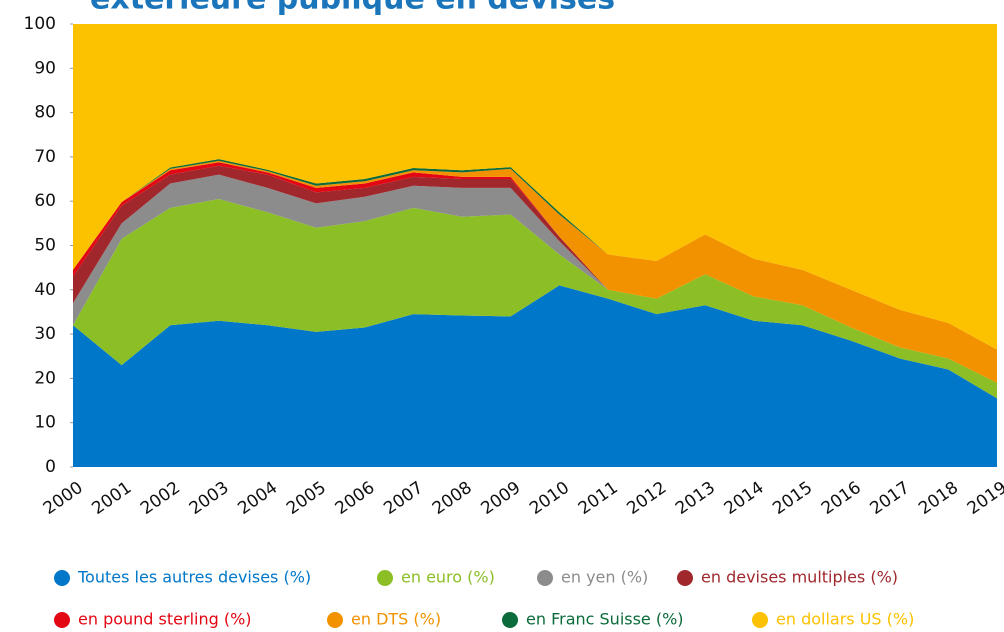 Image resolution: width=1004 pixels, height=632 pixels. Describe the element at coordinates (792, 498) in the screenshot. I see `x-tick-label: 2015` at that location.